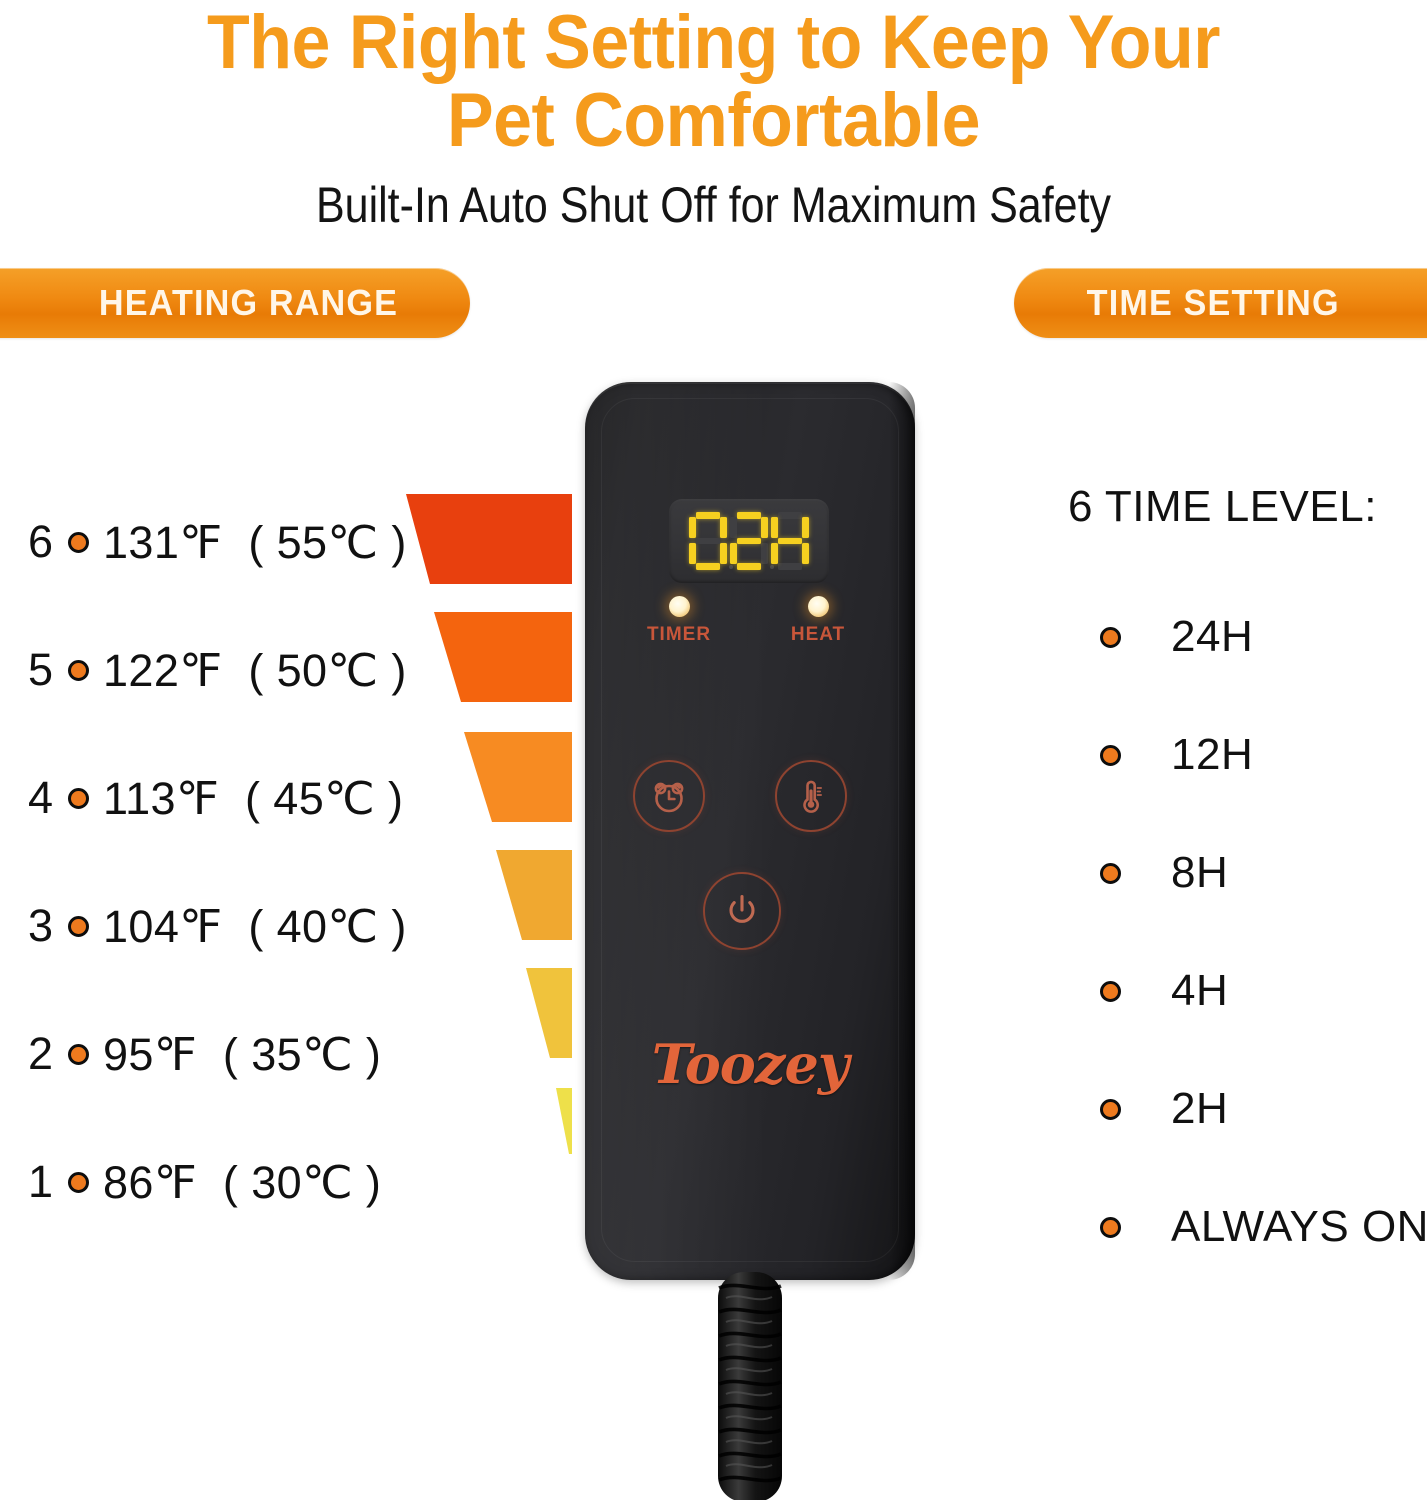 The image size is (1427, 1500). Describe the element at coordinates (1263, 637) in the screenshot. I see `list-item: 24H` at that location.